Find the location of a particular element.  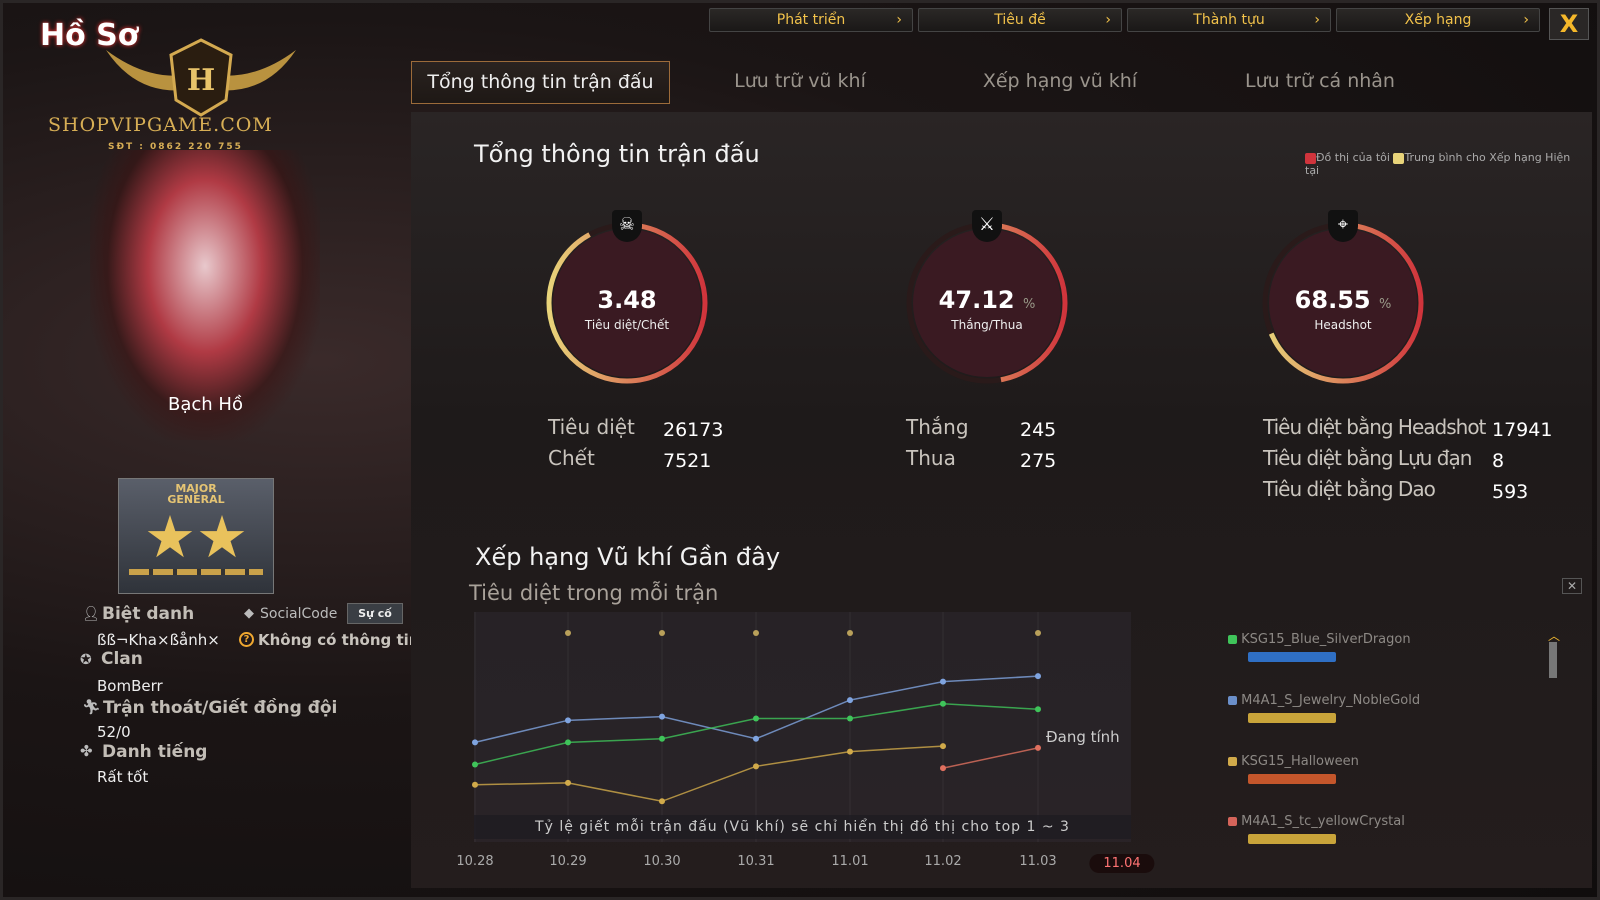

nav-achievements: Thành tựu › is located at coordinates (1229, 20).